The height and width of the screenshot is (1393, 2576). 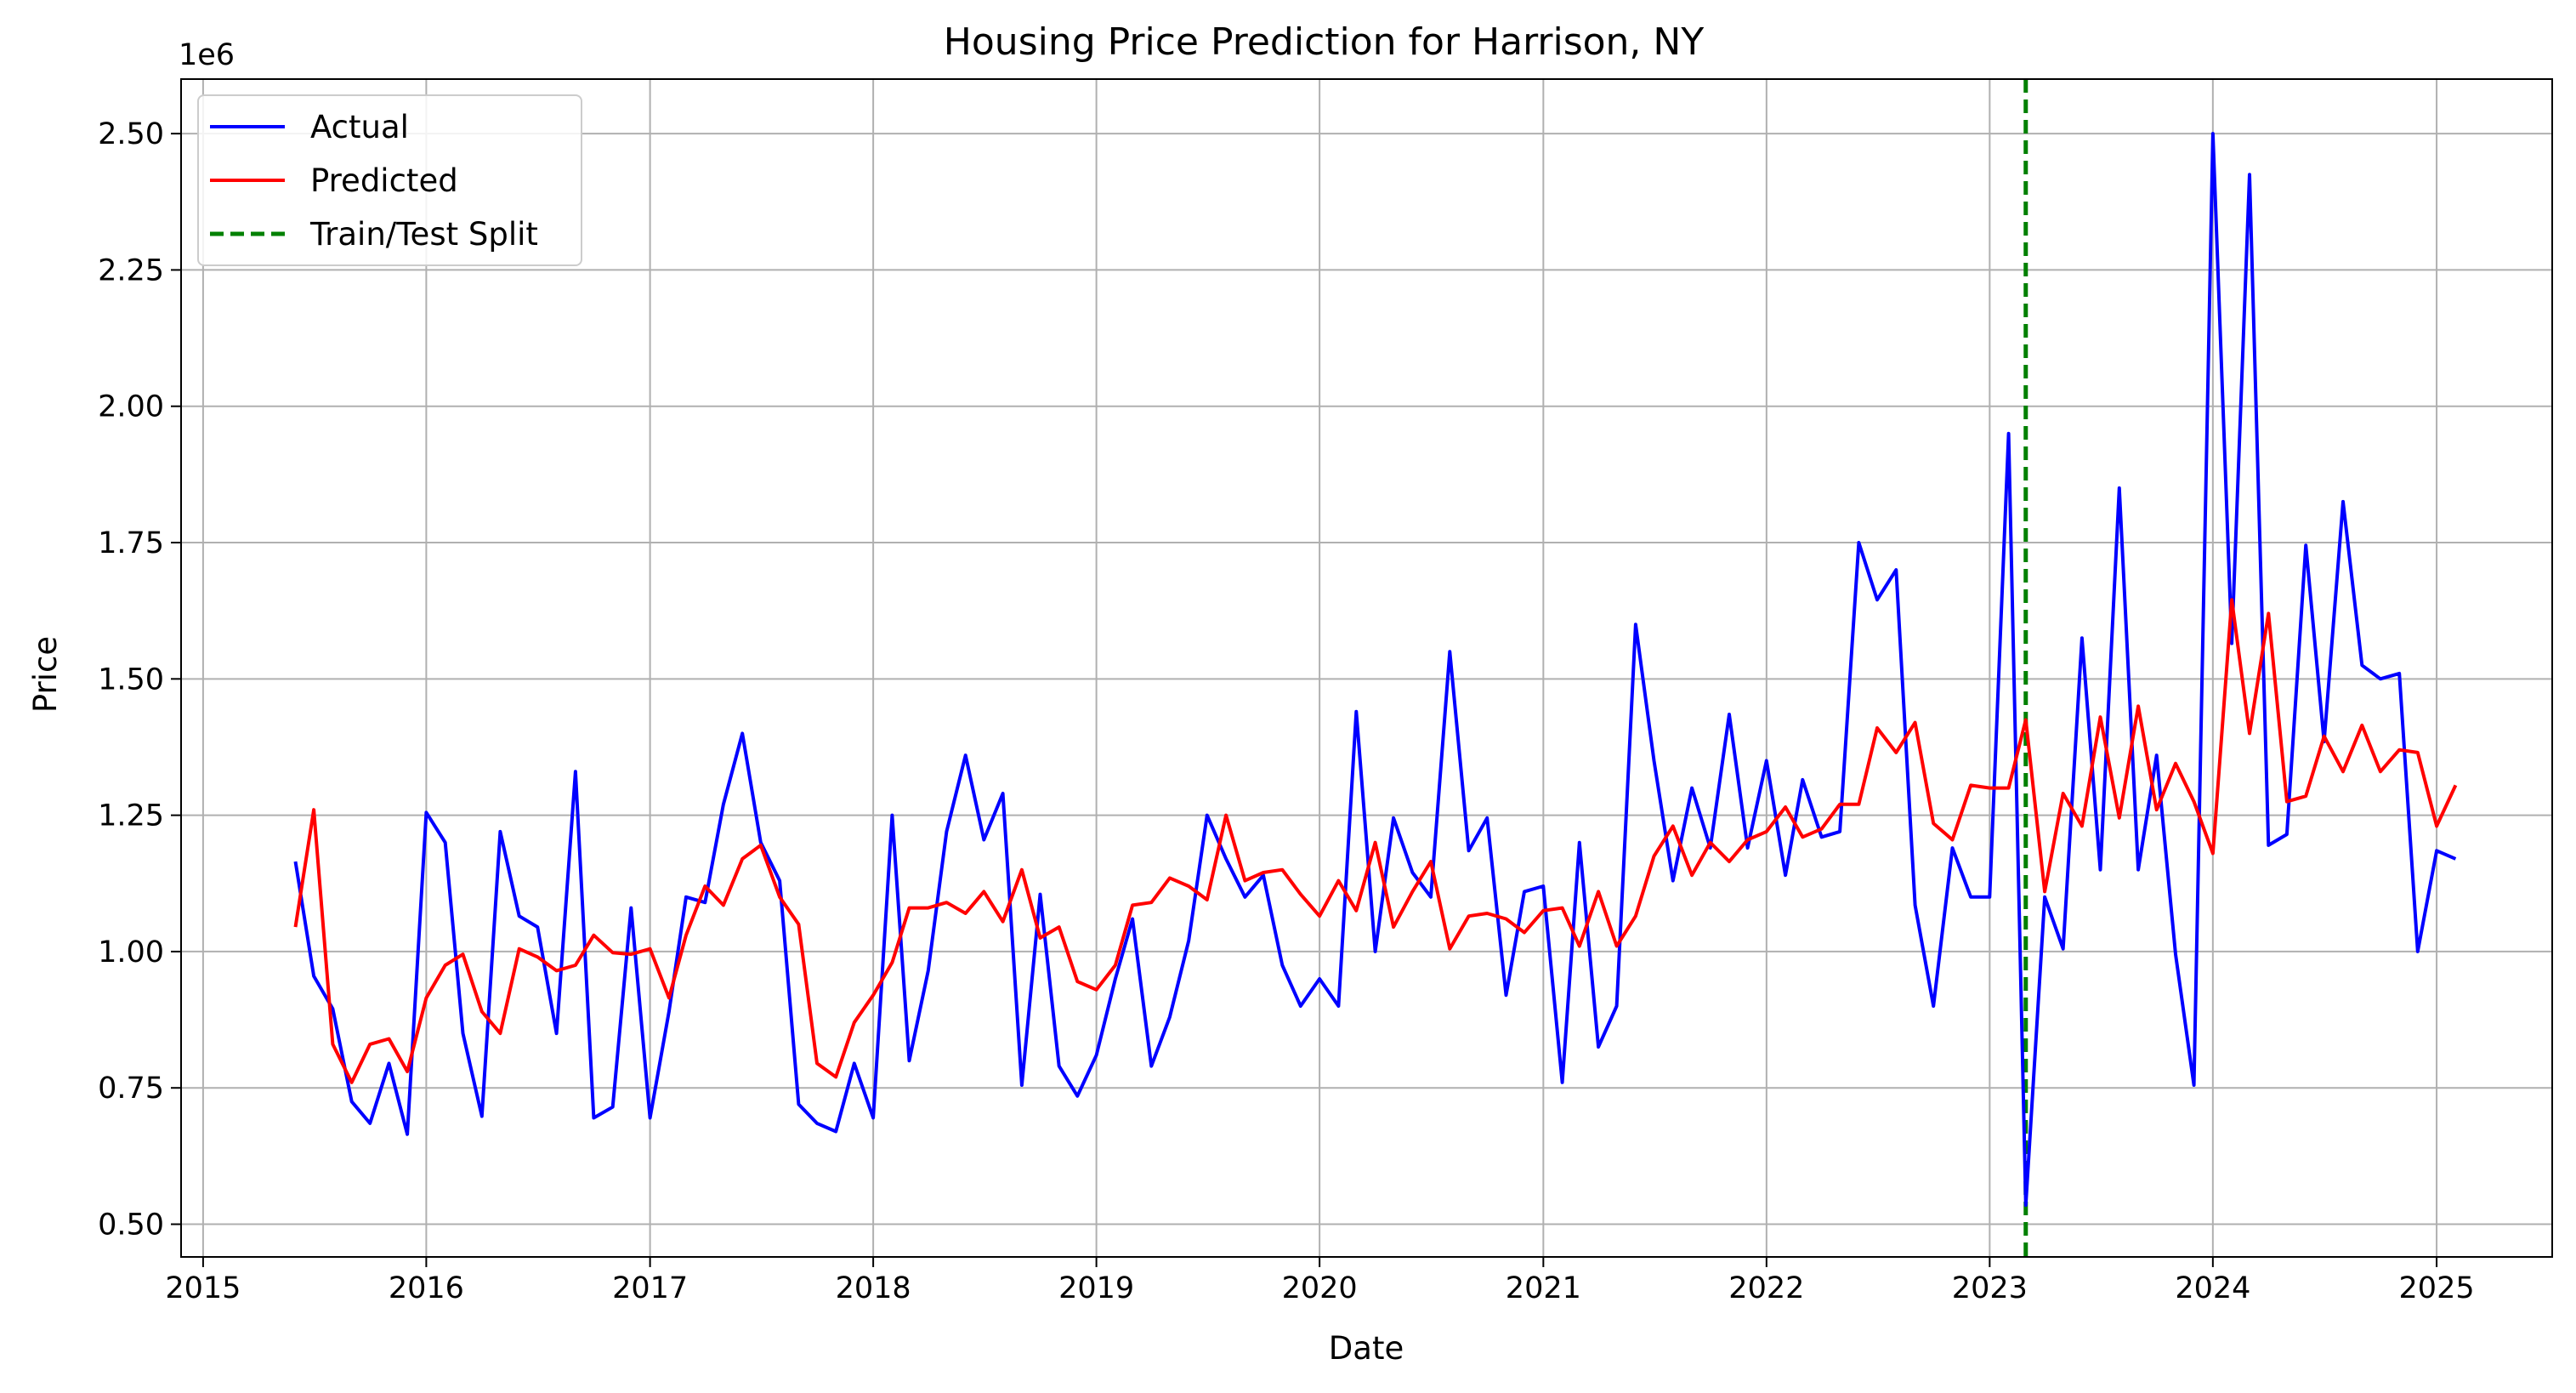 What do you see at coordinates (384, 180) in the screenshot?
I see `legend-label-predicted: Predicted` at bounding box center [384, 180].